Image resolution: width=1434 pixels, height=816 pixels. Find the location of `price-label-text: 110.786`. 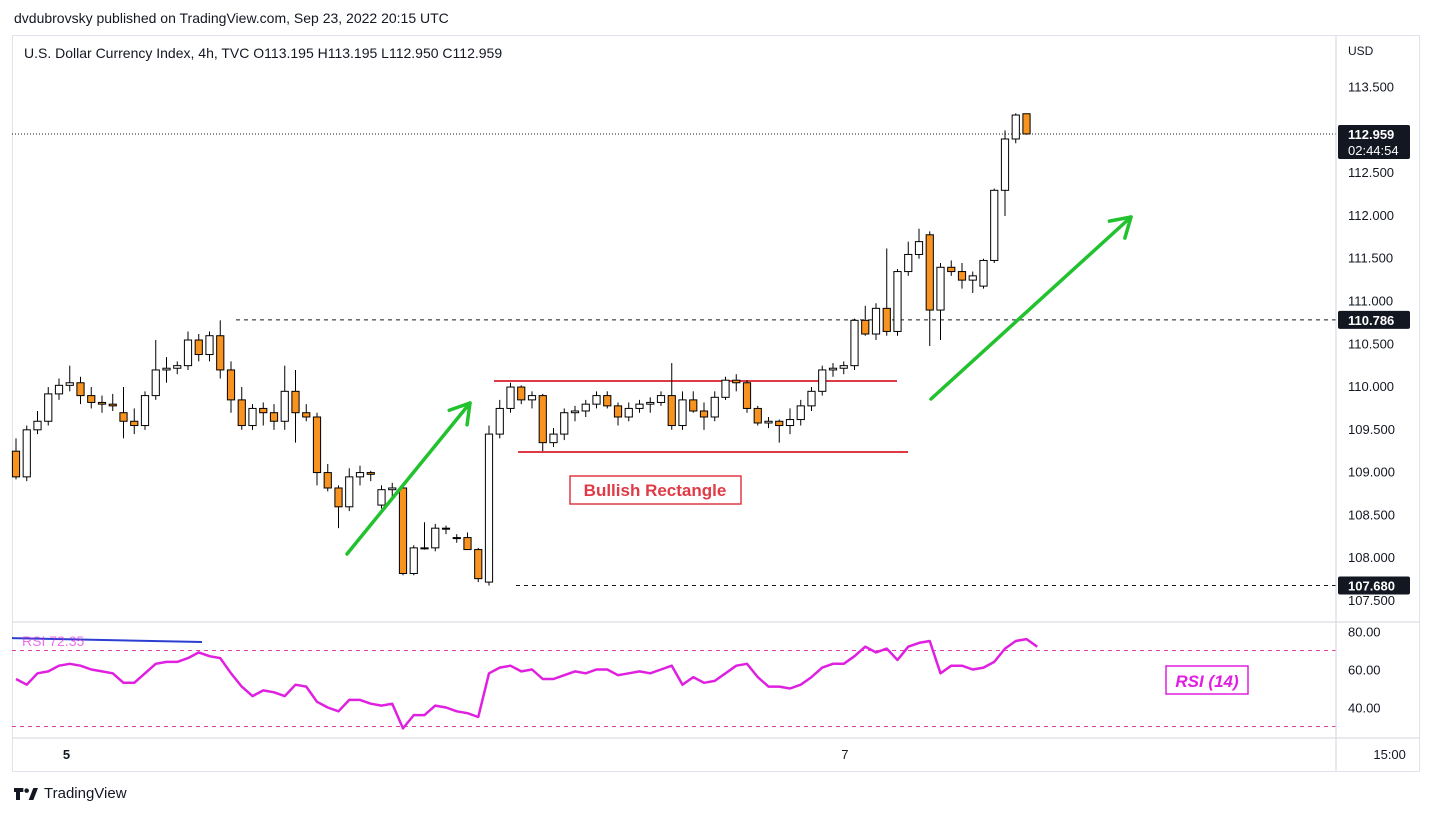

price-label-text: 110.786 is located at coordinates (1371, 320).